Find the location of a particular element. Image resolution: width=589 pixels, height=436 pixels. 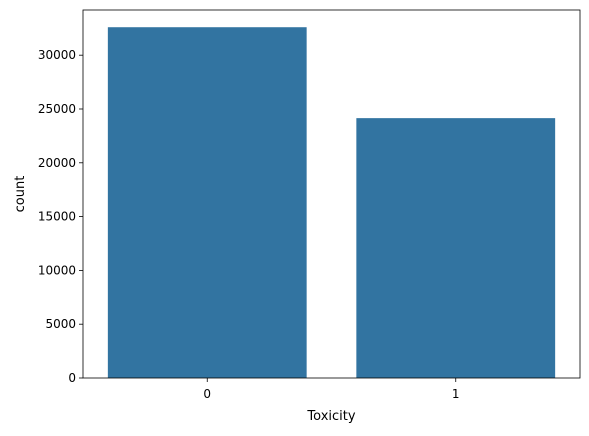

x-tick-label: 0 is located at coordinates (207, 394).